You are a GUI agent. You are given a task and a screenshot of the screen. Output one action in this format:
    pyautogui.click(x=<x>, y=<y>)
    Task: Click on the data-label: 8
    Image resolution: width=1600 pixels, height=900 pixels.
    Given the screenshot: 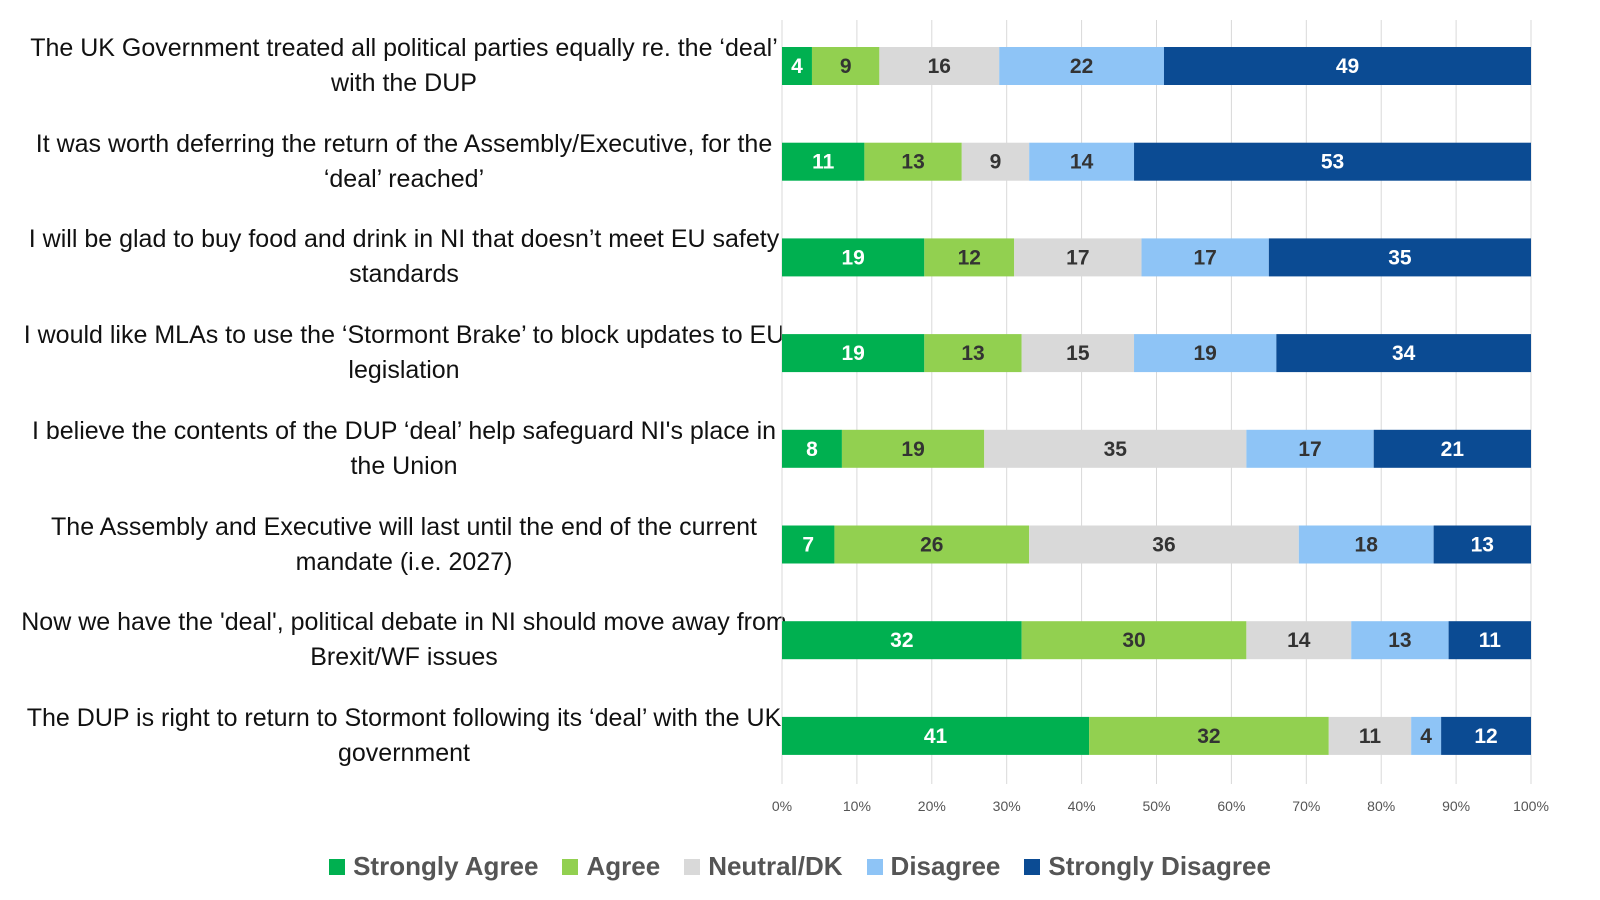 What is the action you would take?
    pyautogui.click(x=812, y=449)
    